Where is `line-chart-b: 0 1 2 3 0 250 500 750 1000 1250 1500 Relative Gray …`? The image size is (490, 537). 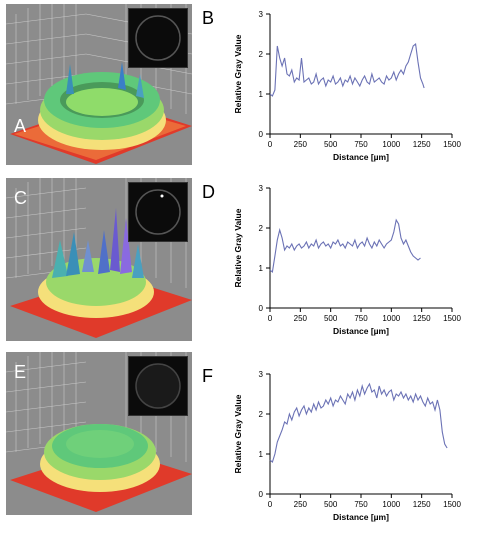 line-chart-b: 0 1 2 3 0 250 500 750 1000 1250 1500 Relative Gray … is located at coordinates (347, 86).